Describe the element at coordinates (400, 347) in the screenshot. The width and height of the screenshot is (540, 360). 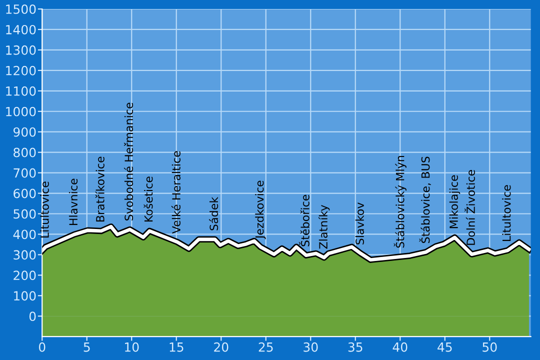
I see `x-tick-label: 40` at that location.